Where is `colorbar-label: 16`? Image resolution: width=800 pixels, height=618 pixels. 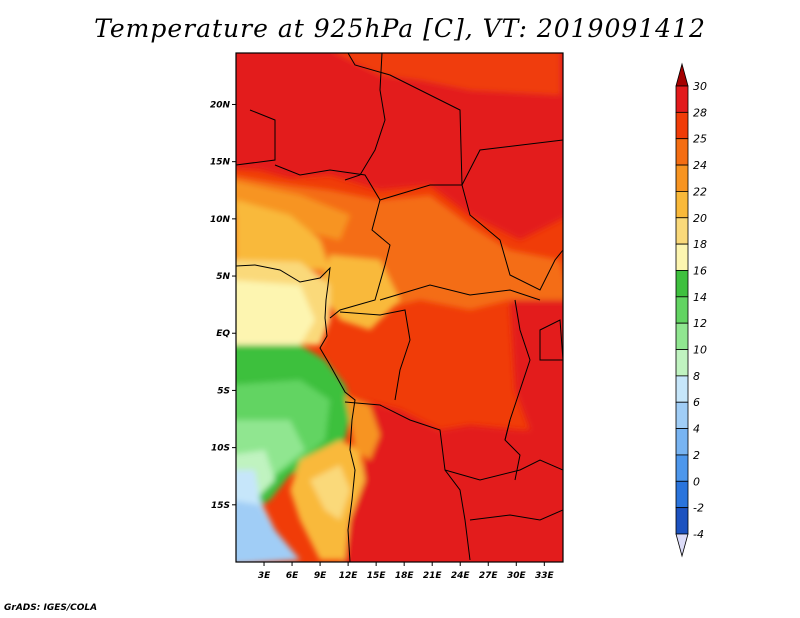
colorbar-label: 16 is located at coordinates (700, 270).